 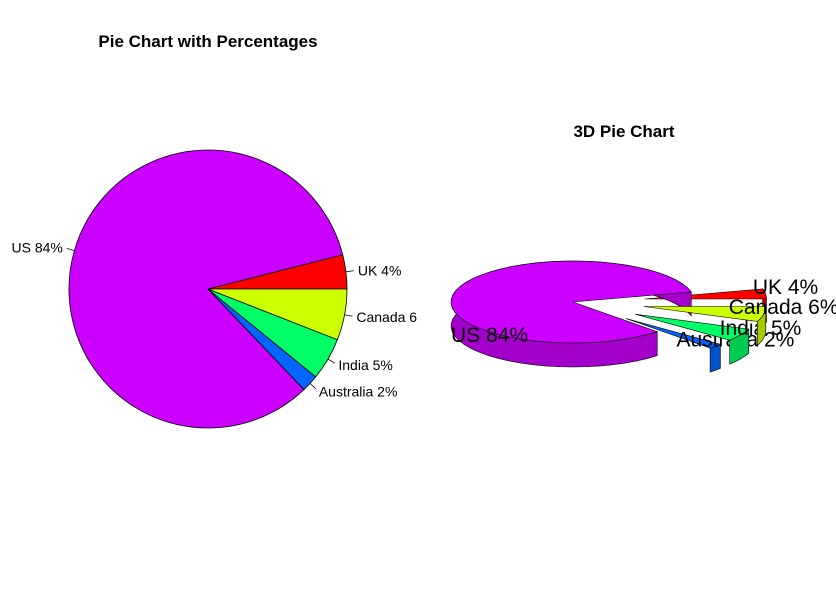 I want to click on slice-label-uk: UK 4%, so click(x=380, y=270).